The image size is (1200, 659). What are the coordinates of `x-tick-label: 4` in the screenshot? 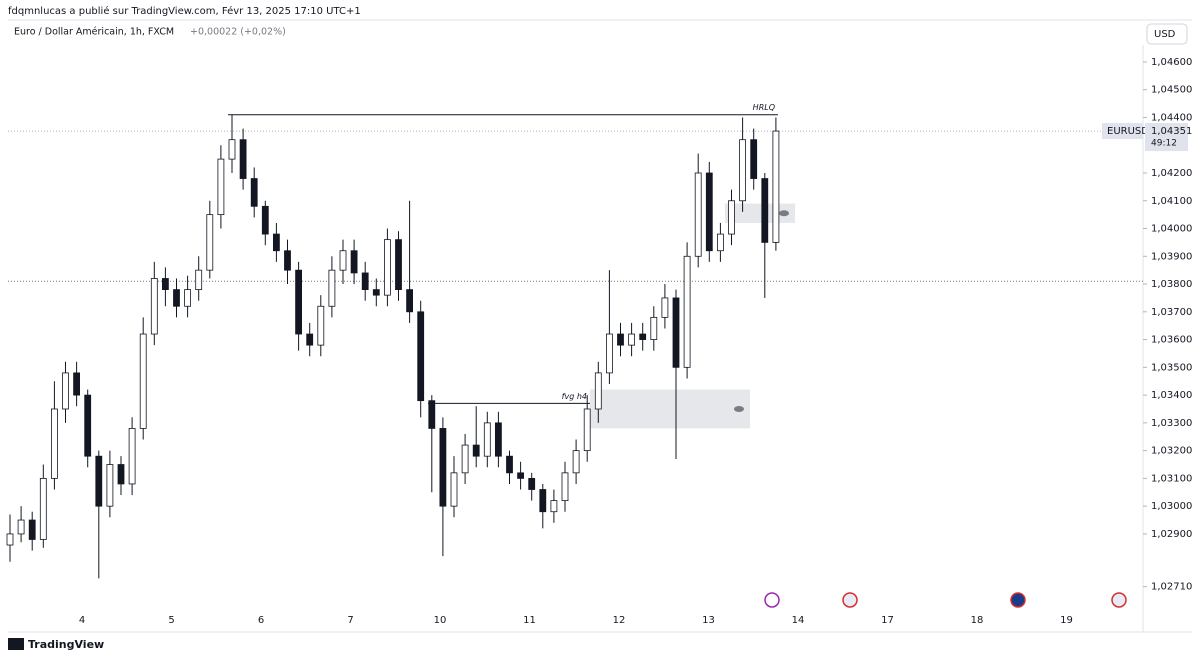 It's located at (82, 620).